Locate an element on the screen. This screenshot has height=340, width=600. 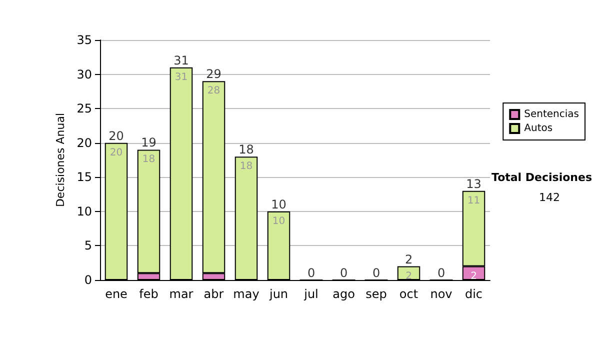
y-tick-label: 10 is located at coordinates (84, 211).